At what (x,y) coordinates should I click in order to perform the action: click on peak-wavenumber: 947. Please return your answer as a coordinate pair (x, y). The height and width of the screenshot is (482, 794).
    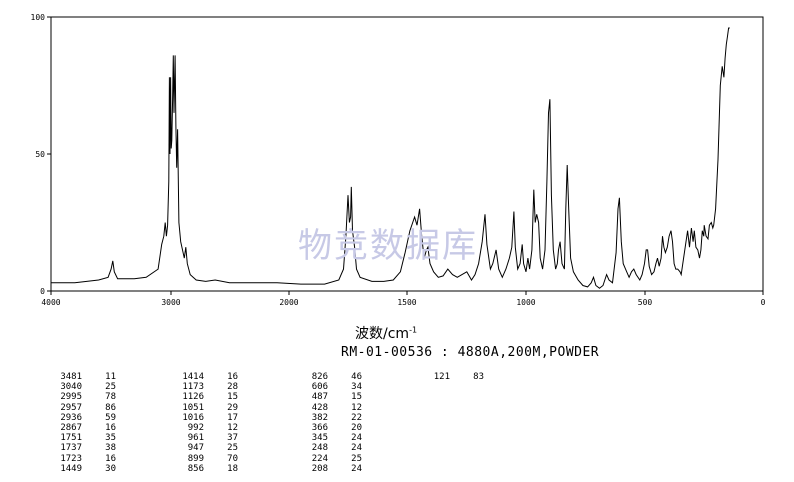
    Looking at the image, I should click on (195, 448).